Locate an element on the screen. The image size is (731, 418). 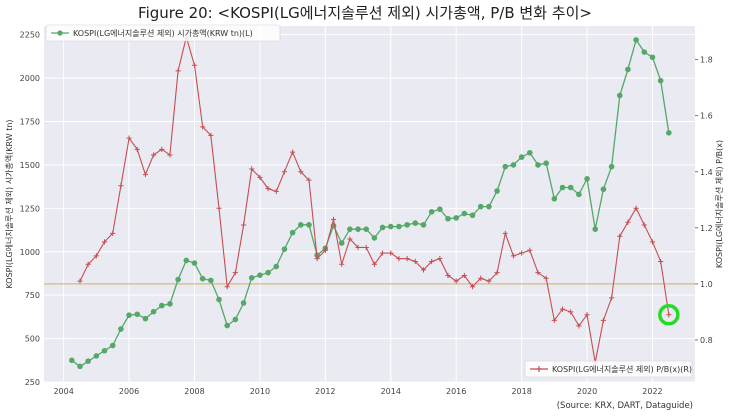
x-tick-label: 2008 is located at coordinates (194, 391).